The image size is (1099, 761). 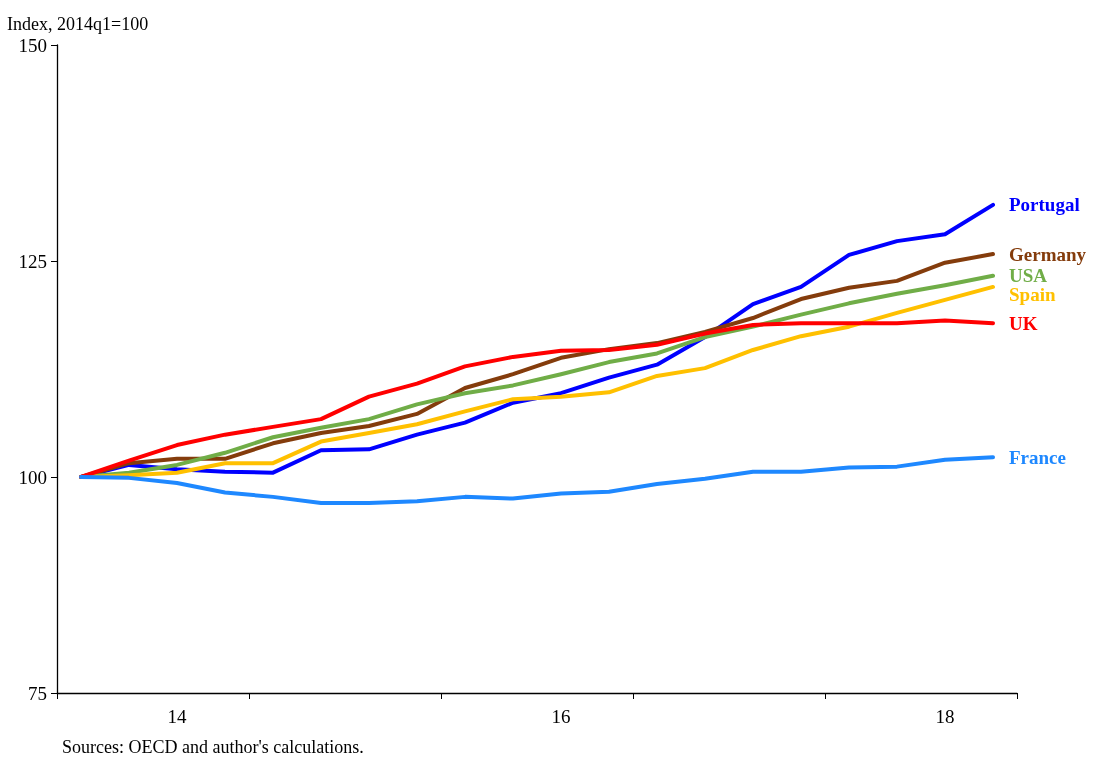 I want to click on source-note: Sources: OECD and author's calculations., so click(x=213, y=747).